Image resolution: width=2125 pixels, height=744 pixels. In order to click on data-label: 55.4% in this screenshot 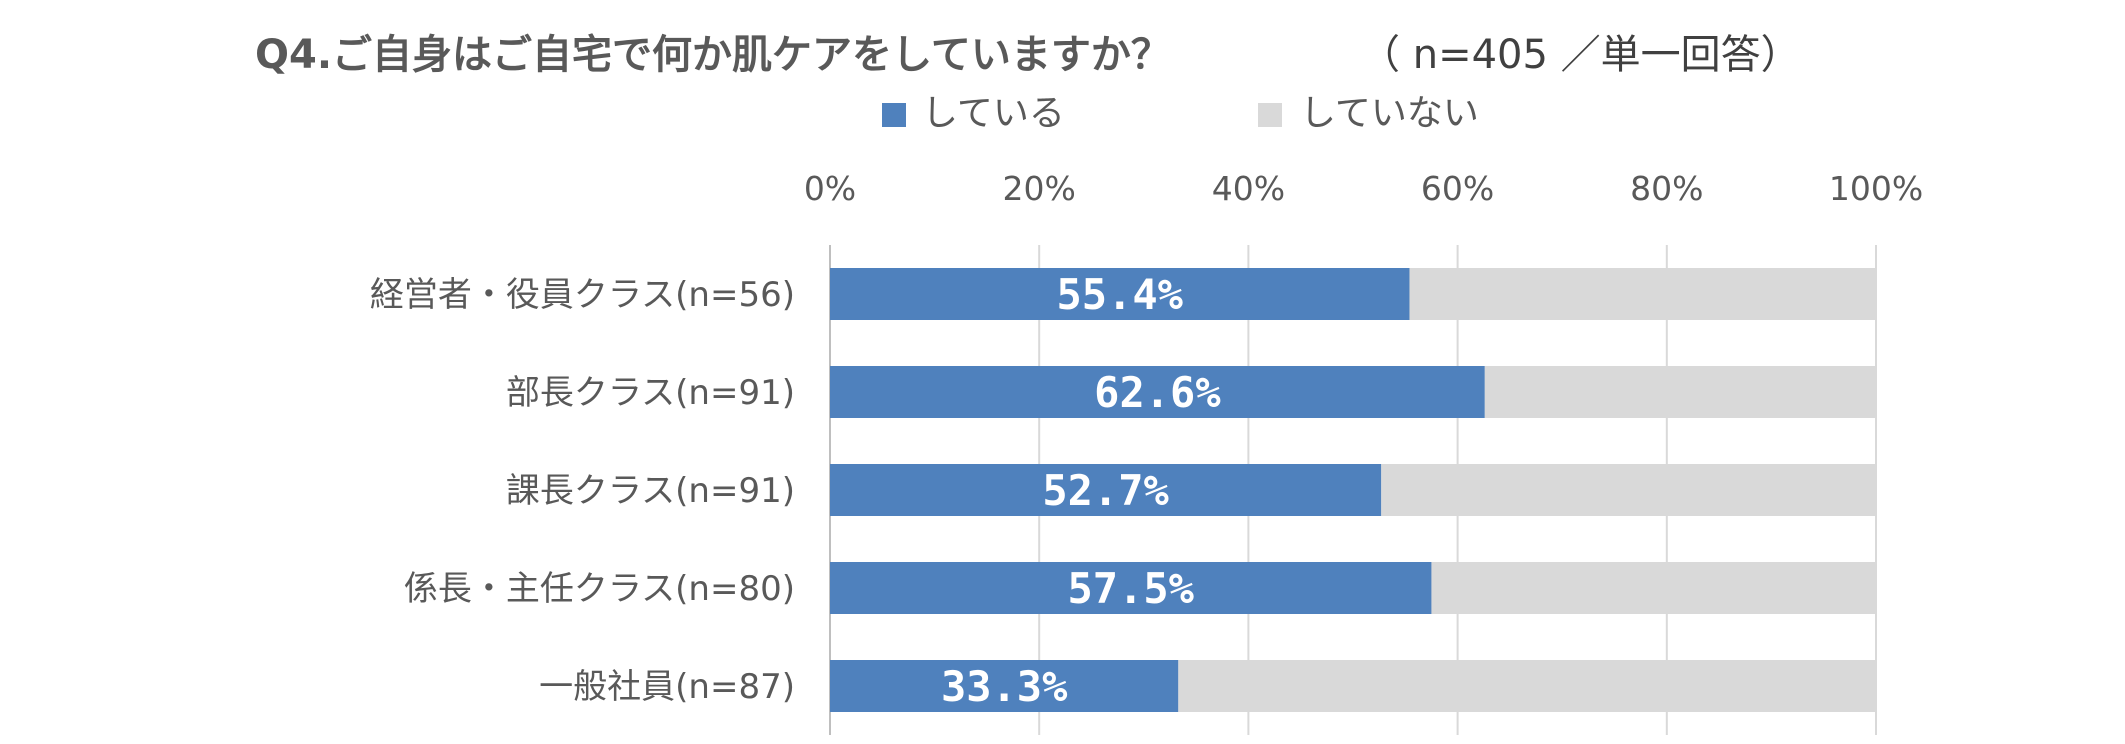, I will do `click(1120, 294)`.